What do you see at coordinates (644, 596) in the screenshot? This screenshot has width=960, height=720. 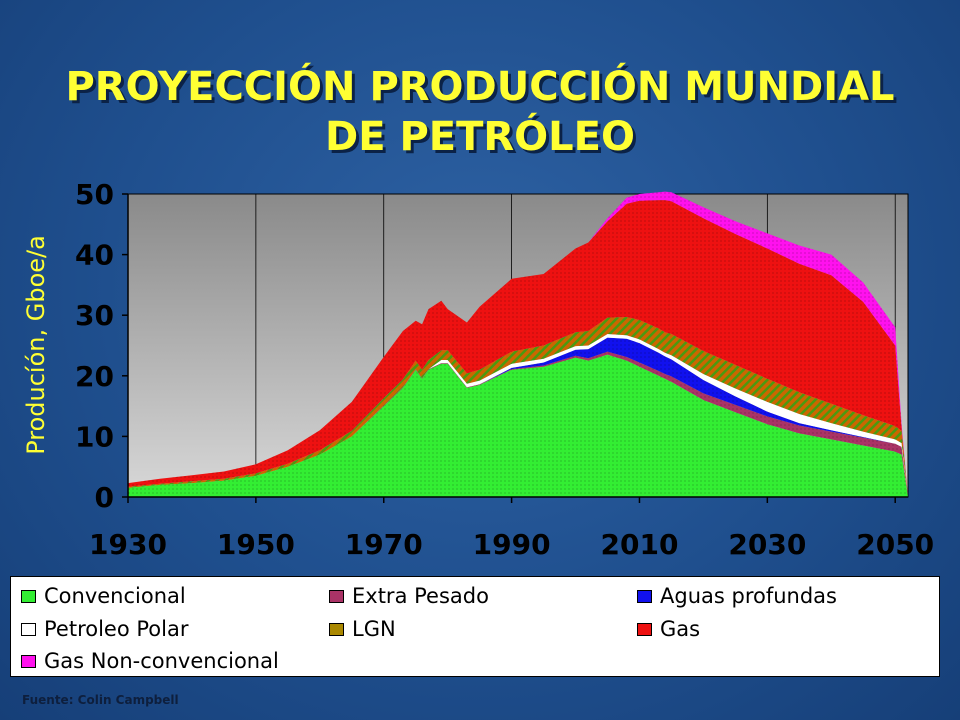 I see `legend-swatch-aguas-profundas` at bounding box center [644, 596].